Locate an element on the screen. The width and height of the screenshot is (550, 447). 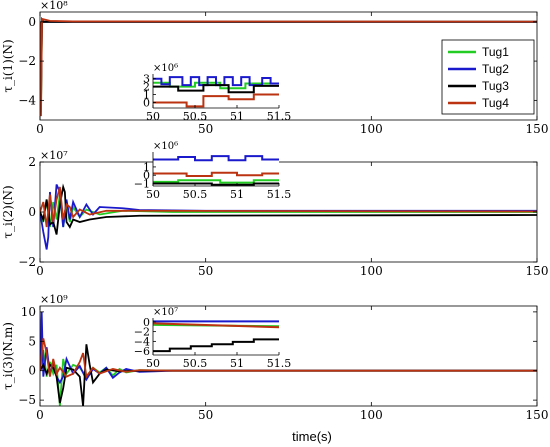
y-axis-label: τ_i(2)(N) is located at coordinates (8, 211).